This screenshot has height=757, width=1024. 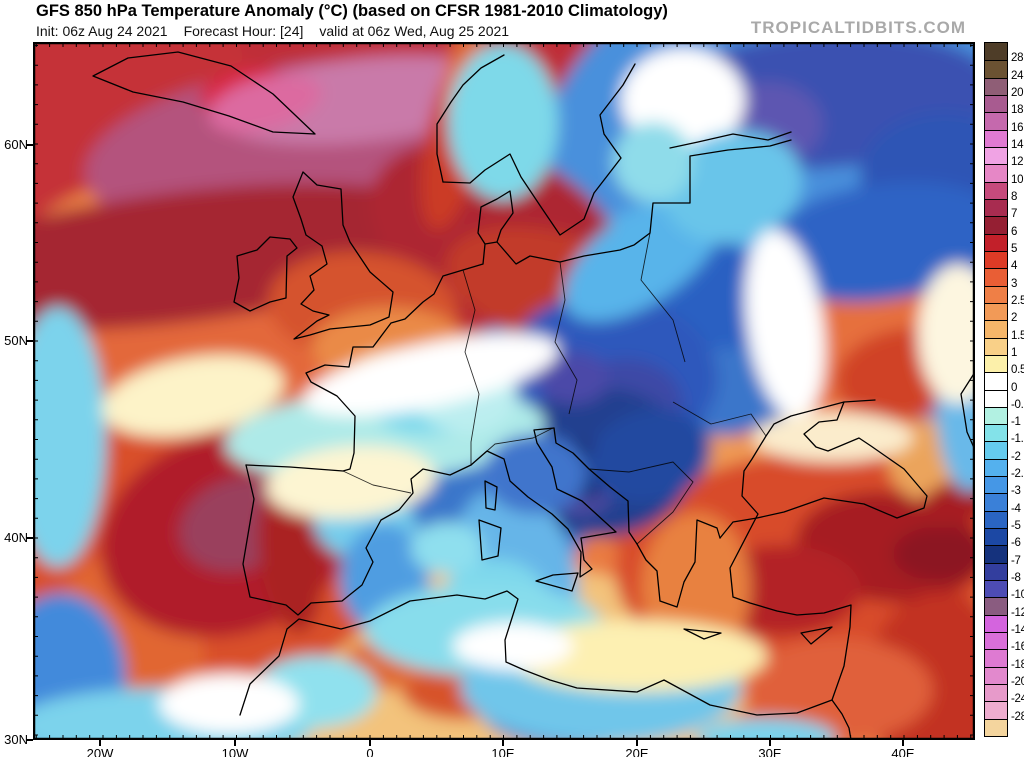 I want to click on colorbar-label-1.5: 1.5, so click(x=1017, y=335).